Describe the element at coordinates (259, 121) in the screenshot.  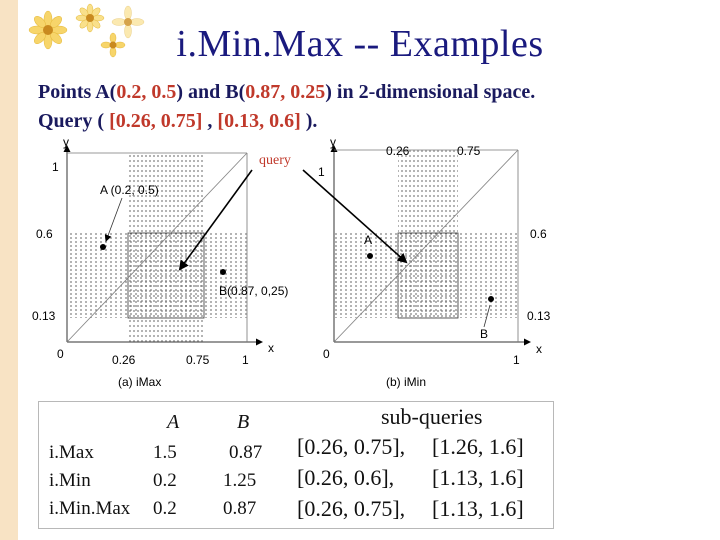
I see `query-range-y: [0.13, 0.6]` at that location.